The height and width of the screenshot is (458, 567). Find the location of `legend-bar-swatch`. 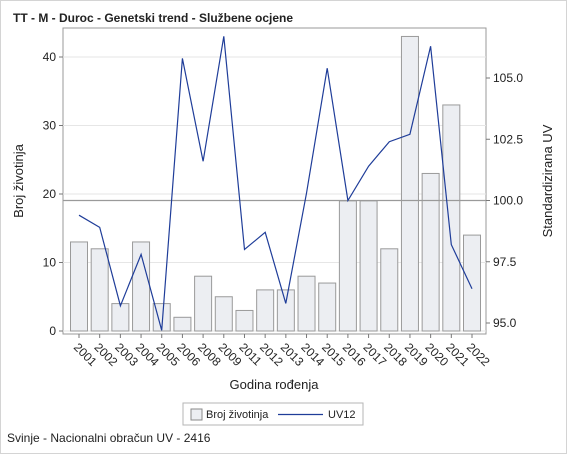

legend-bar-swatch is located at coordinates (196, 414).